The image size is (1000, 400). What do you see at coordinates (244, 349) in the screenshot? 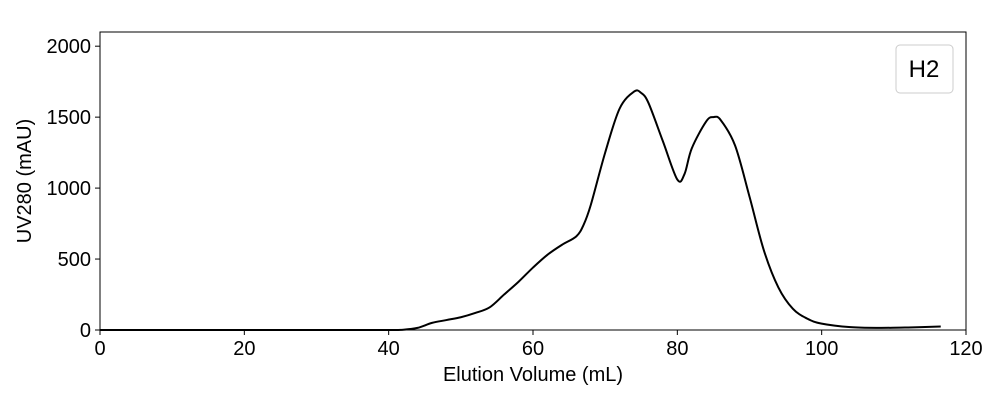
I see `x-tick-label: 20` at bounding box center [244, 349].